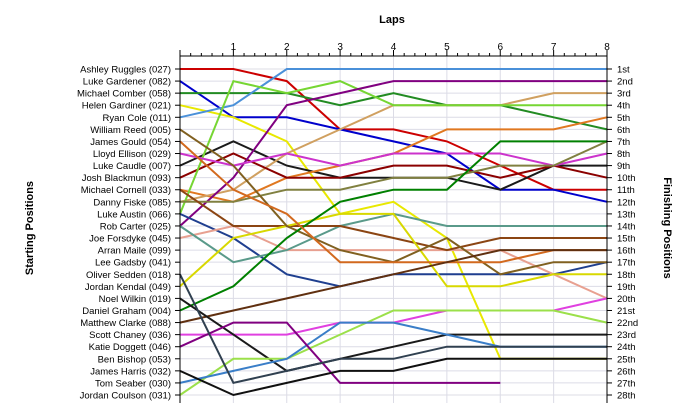 This screenshot has height=420, width=700. Describe the element at coordinates (135, 226) in the screenshot. I see `start-position-label: Rob Carter (025)` at that location.